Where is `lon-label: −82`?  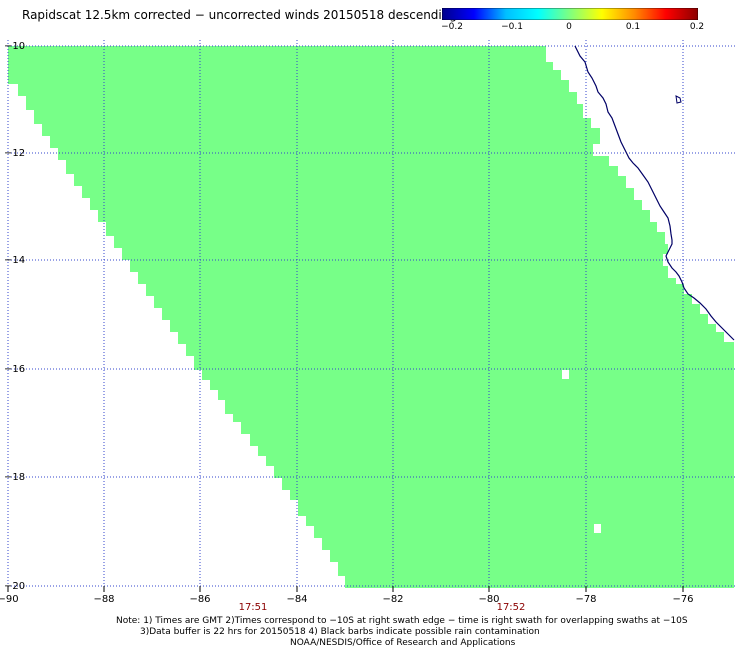
lon-label: −82 is located at coordinates (392, 599).